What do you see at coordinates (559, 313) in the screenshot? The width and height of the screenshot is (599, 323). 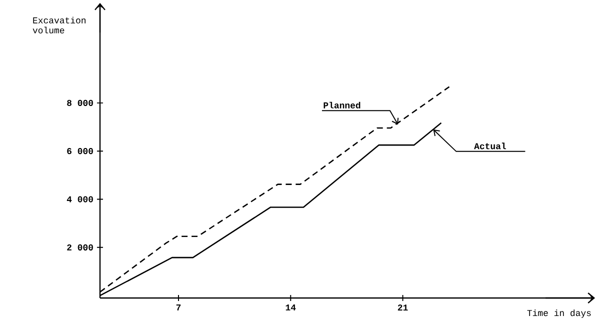 I see `x-axis-title: Time in days` at bounding box center [559, 313].